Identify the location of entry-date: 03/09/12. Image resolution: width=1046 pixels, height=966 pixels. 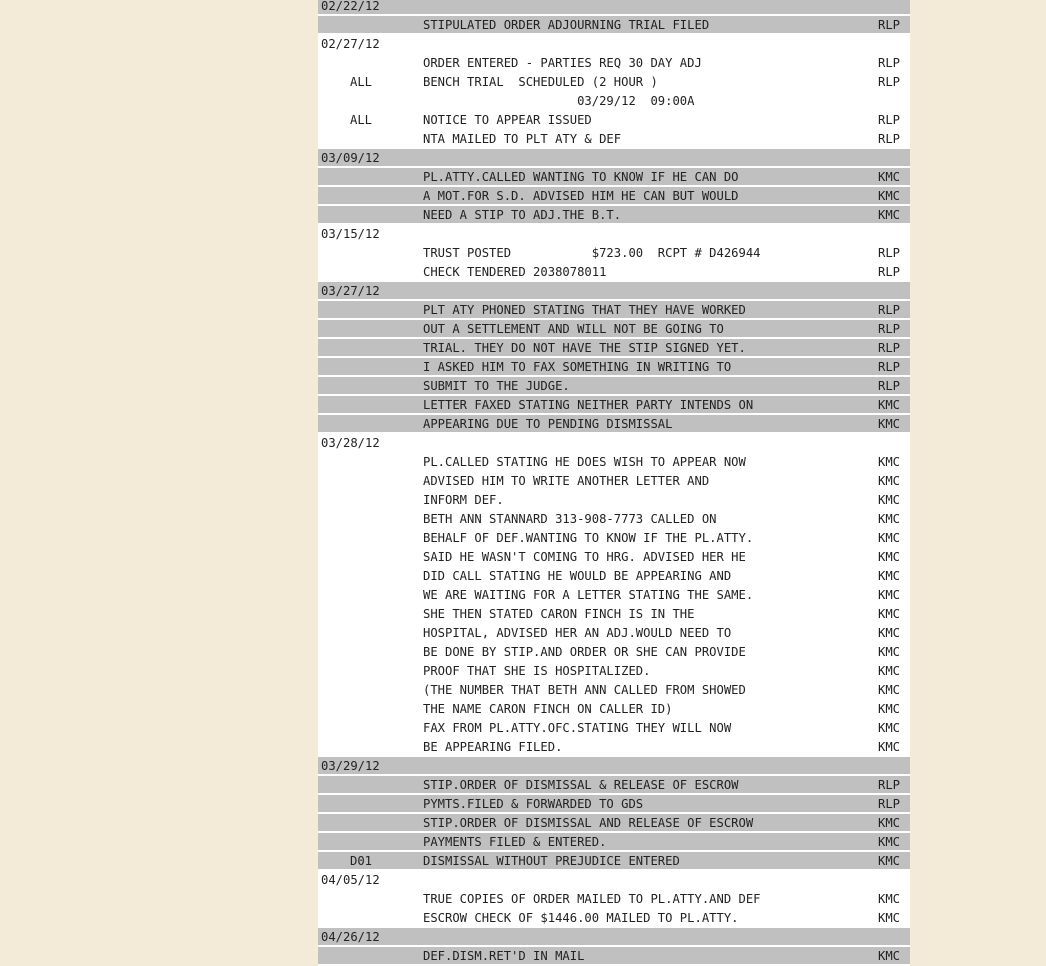
(350, 158).